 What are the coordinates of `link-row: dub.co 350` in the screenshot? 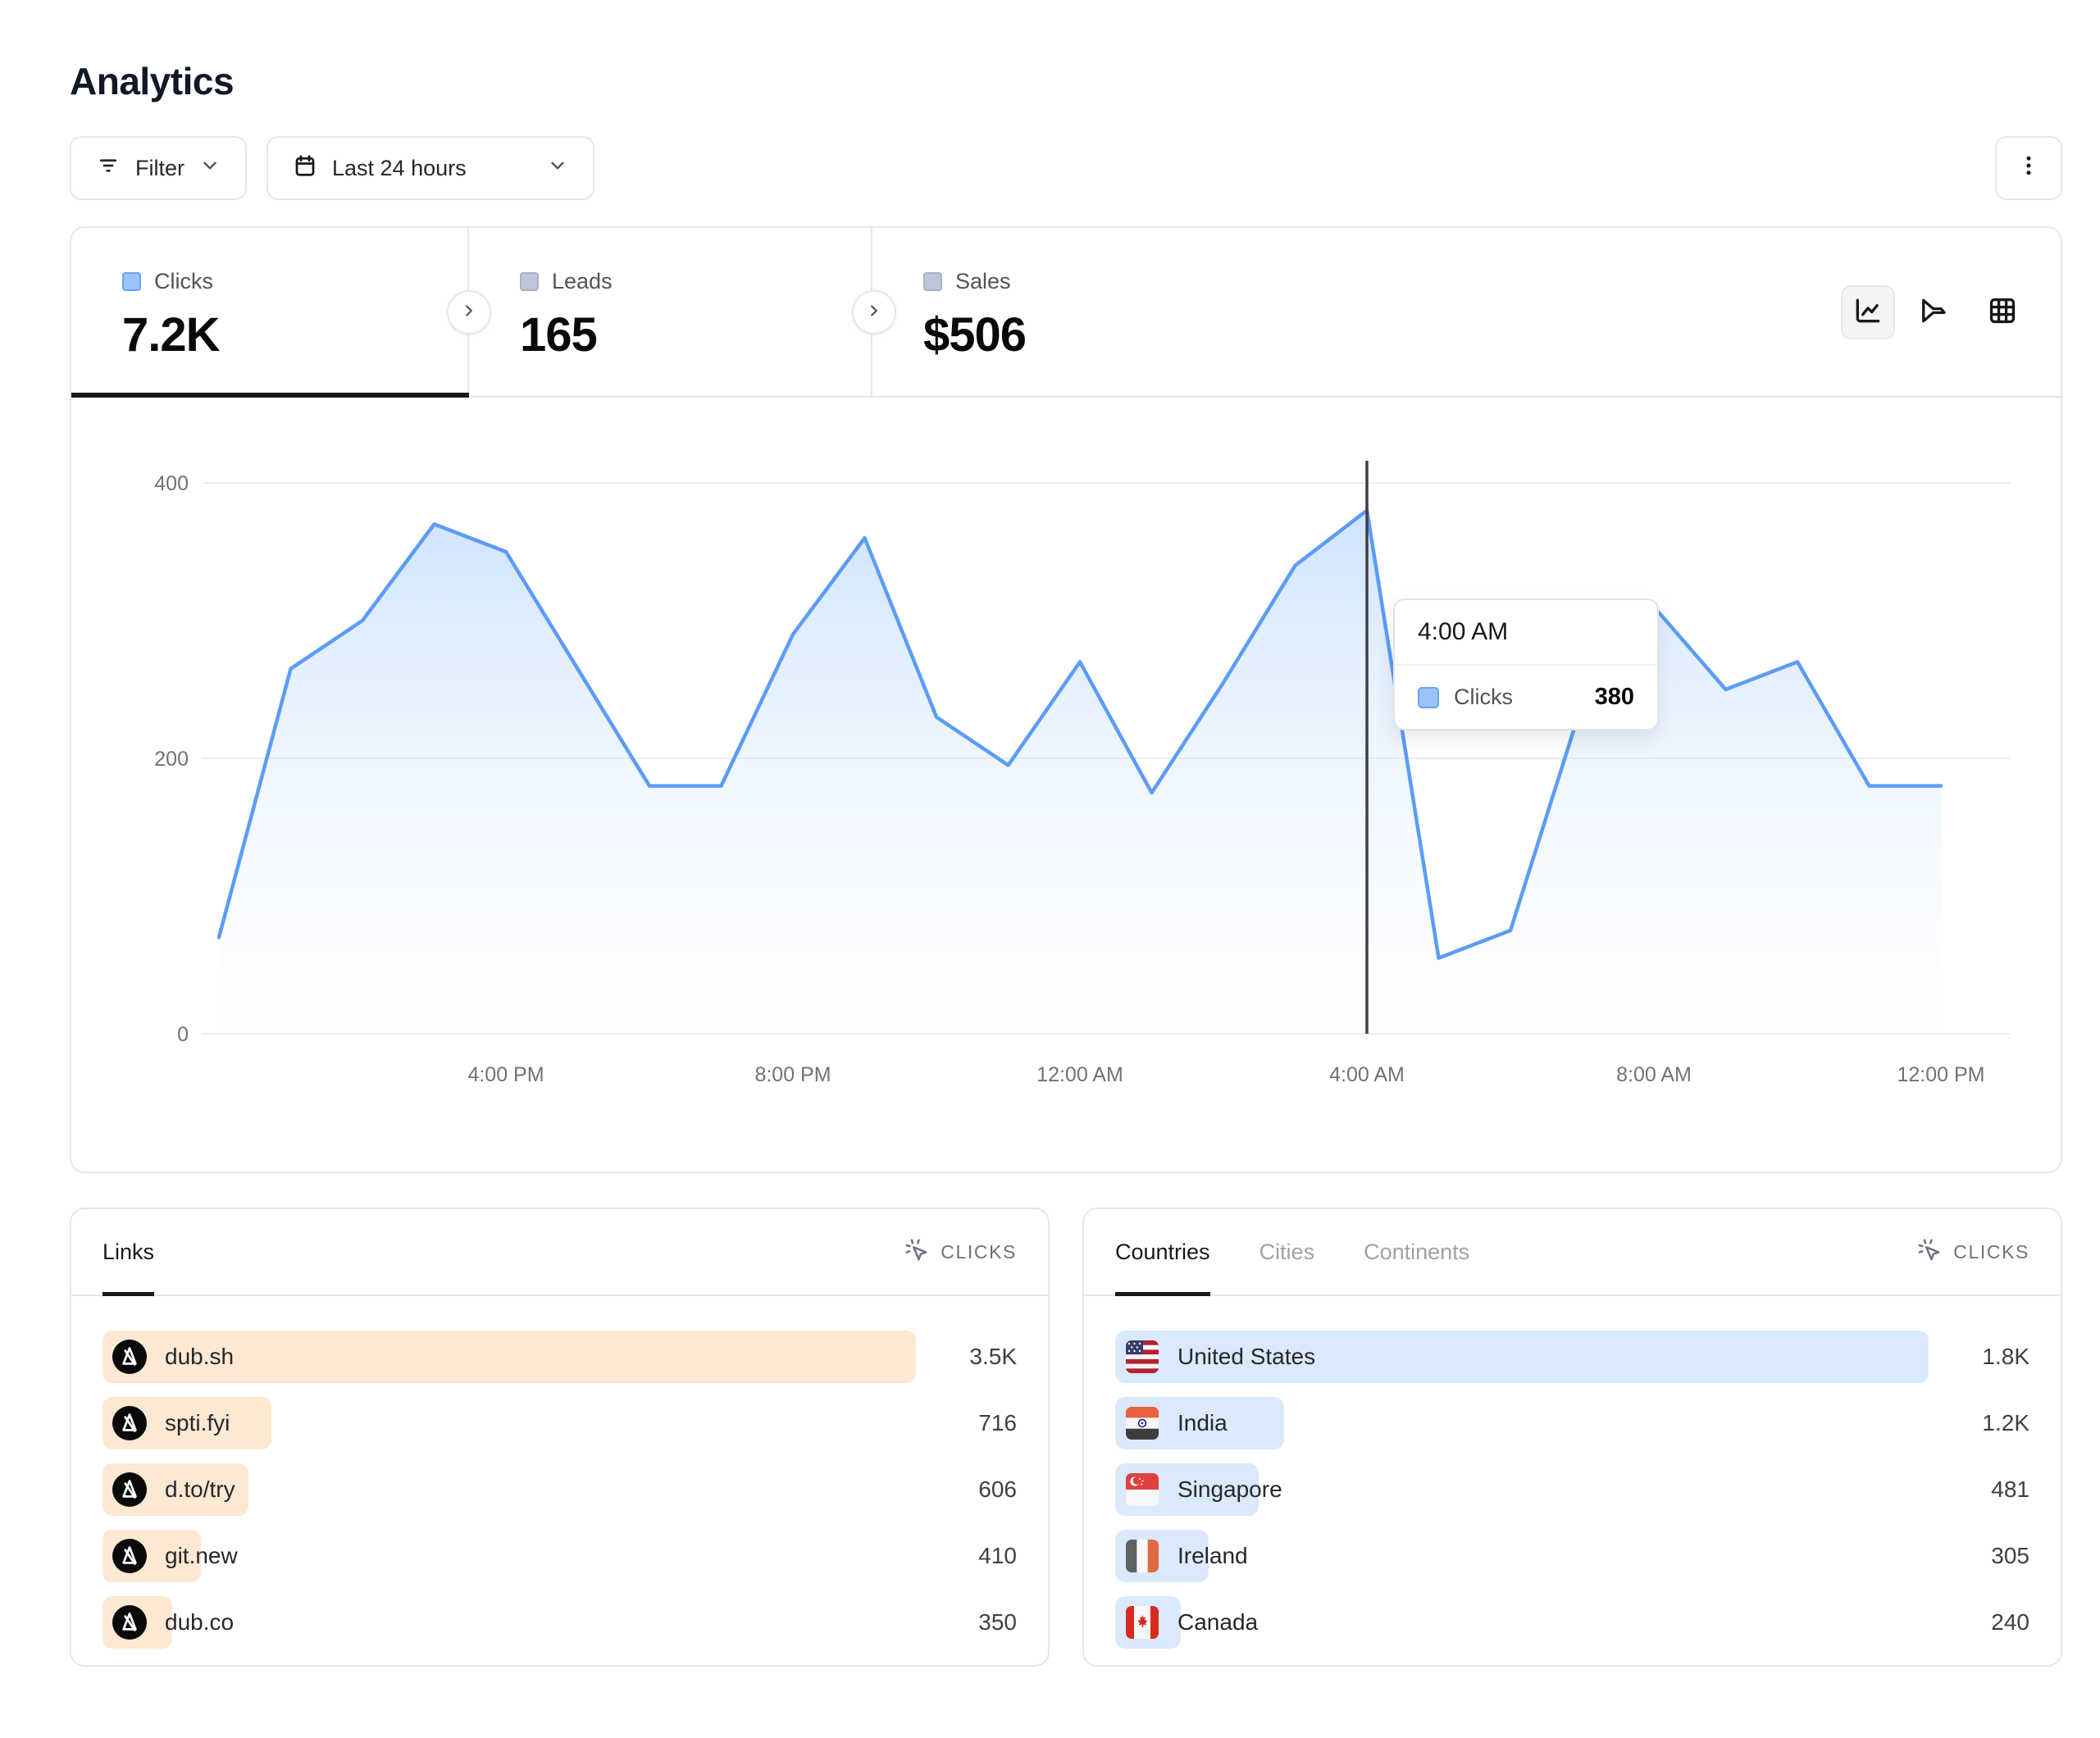 It's located at (559, 1622).